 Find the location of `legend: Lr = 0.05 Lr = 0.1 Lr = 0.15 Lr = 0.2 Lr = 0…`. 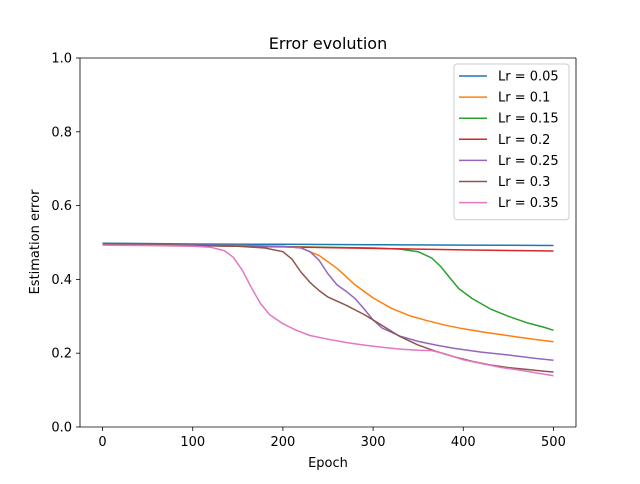

legend: Lr = 0.05 Lr = 0.1 Lr = 0.15 Lr = 0.2 Lr = 0… is located at coordinates (511, 142).